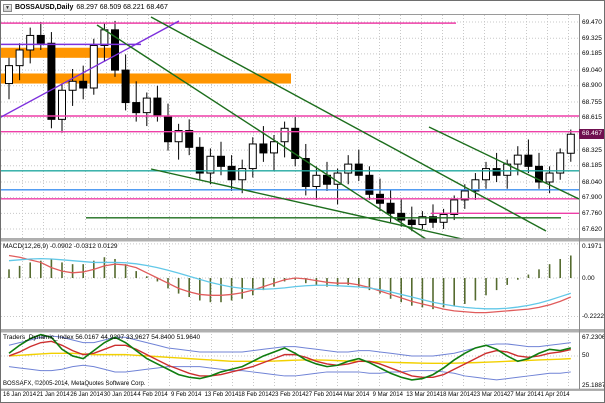 The width and height of the screenshot is (605, 403). Describe the element at coordinates (423, 395) in the screenshot. I see `date-axis-label: 13 Mar 2014` at that location.